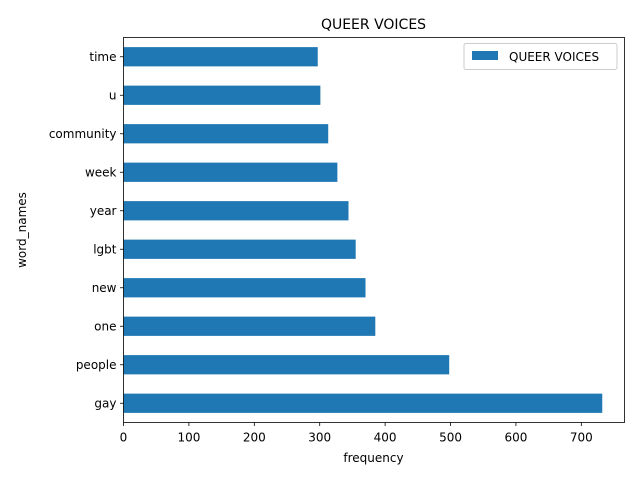  What do you see at coordinates (124, 438) in the screenshot?
I see `x-tick-label: 0` at bounding box center [124, 438].